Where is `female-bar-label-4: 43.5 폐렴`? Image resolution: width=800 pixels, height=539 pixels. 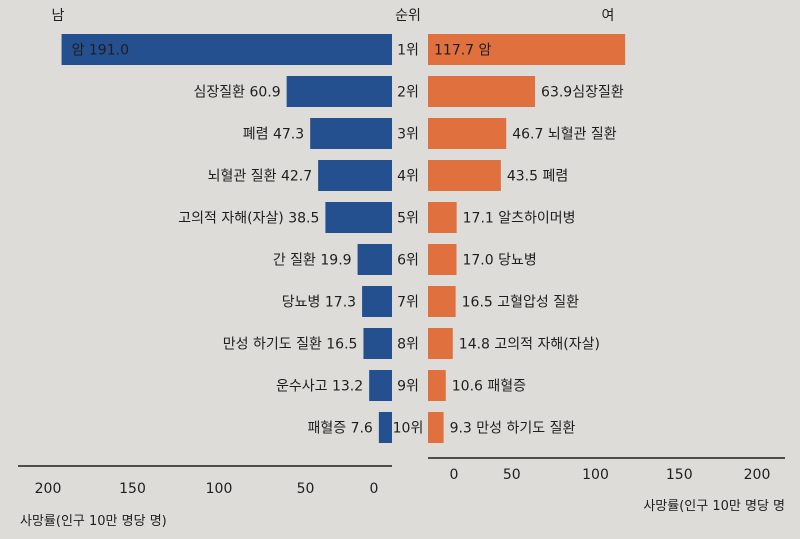 female-bar-label-4: 43.5 폐렴 is located at coordinates (537, 177).